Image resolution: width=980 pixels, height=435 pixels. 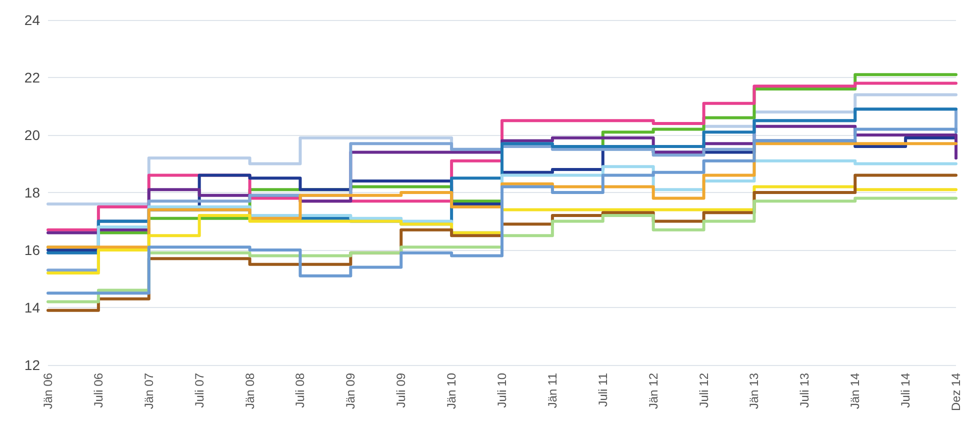 I want to click on x-tick-label: Jän 14, so click(x=855, y=391).